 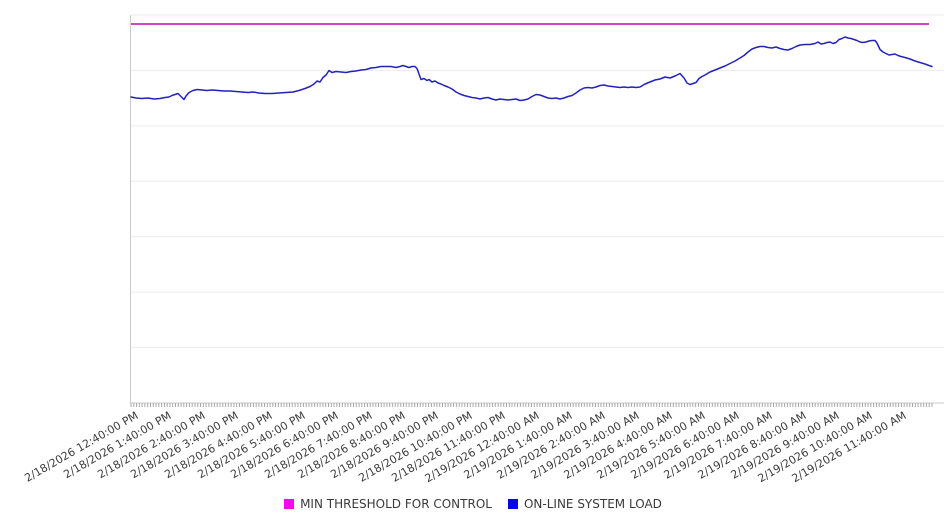 I want to click on legend-label-online-system-load: ON-LINE SYSTEM LOAD, so click(x=592, y=504).